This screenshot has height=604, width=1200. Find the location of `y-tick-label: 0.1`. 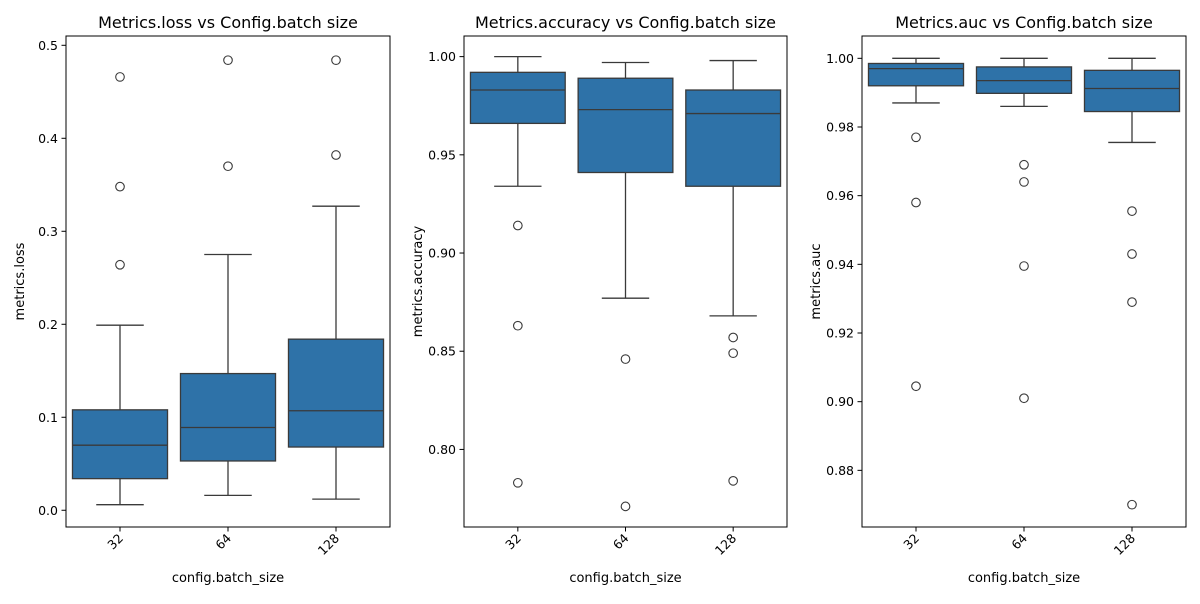

y-tick-label: 0.1 is located at coordinates (48, 417).